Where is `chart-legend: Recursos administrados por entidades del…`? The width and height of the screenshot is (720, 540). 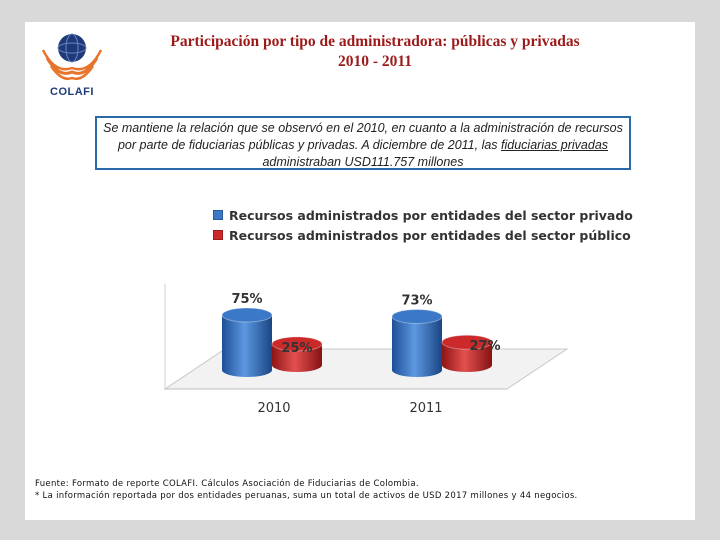
chart-legend: Recursos administrados por entidades del… is located at coordinates (423, 225).